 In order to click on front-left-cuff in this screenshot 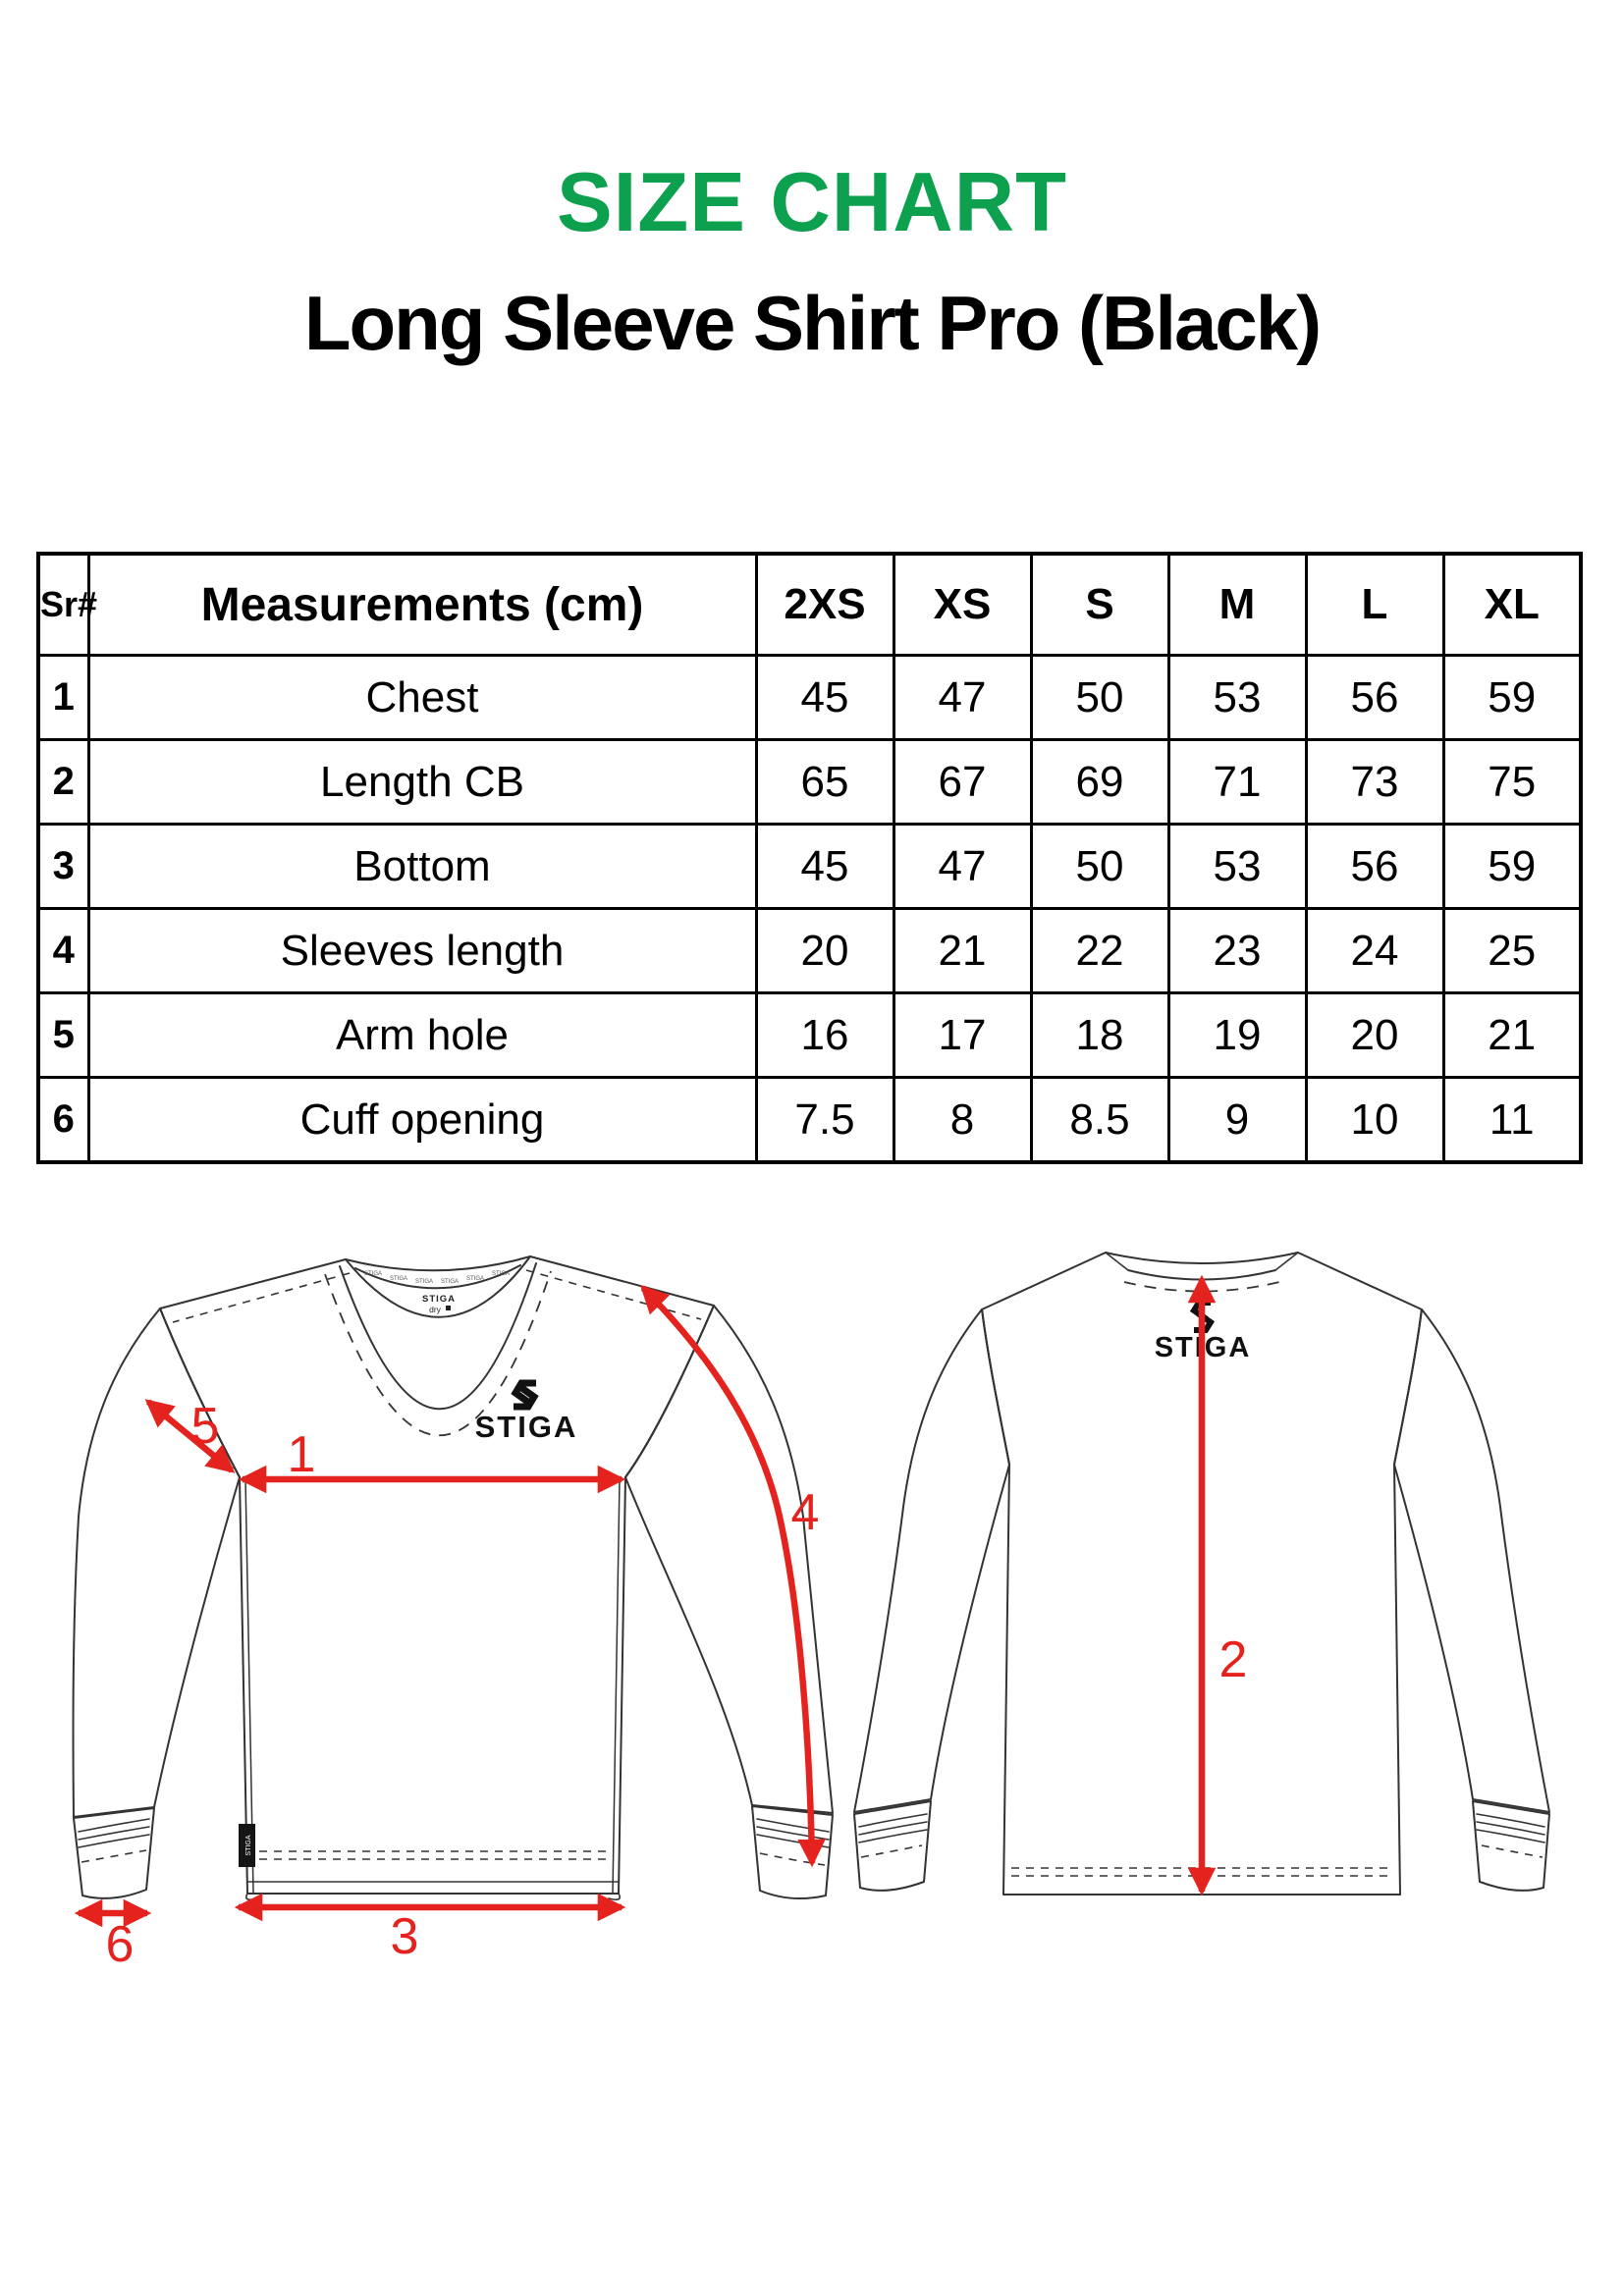, I will do `click(114, 1853)`.